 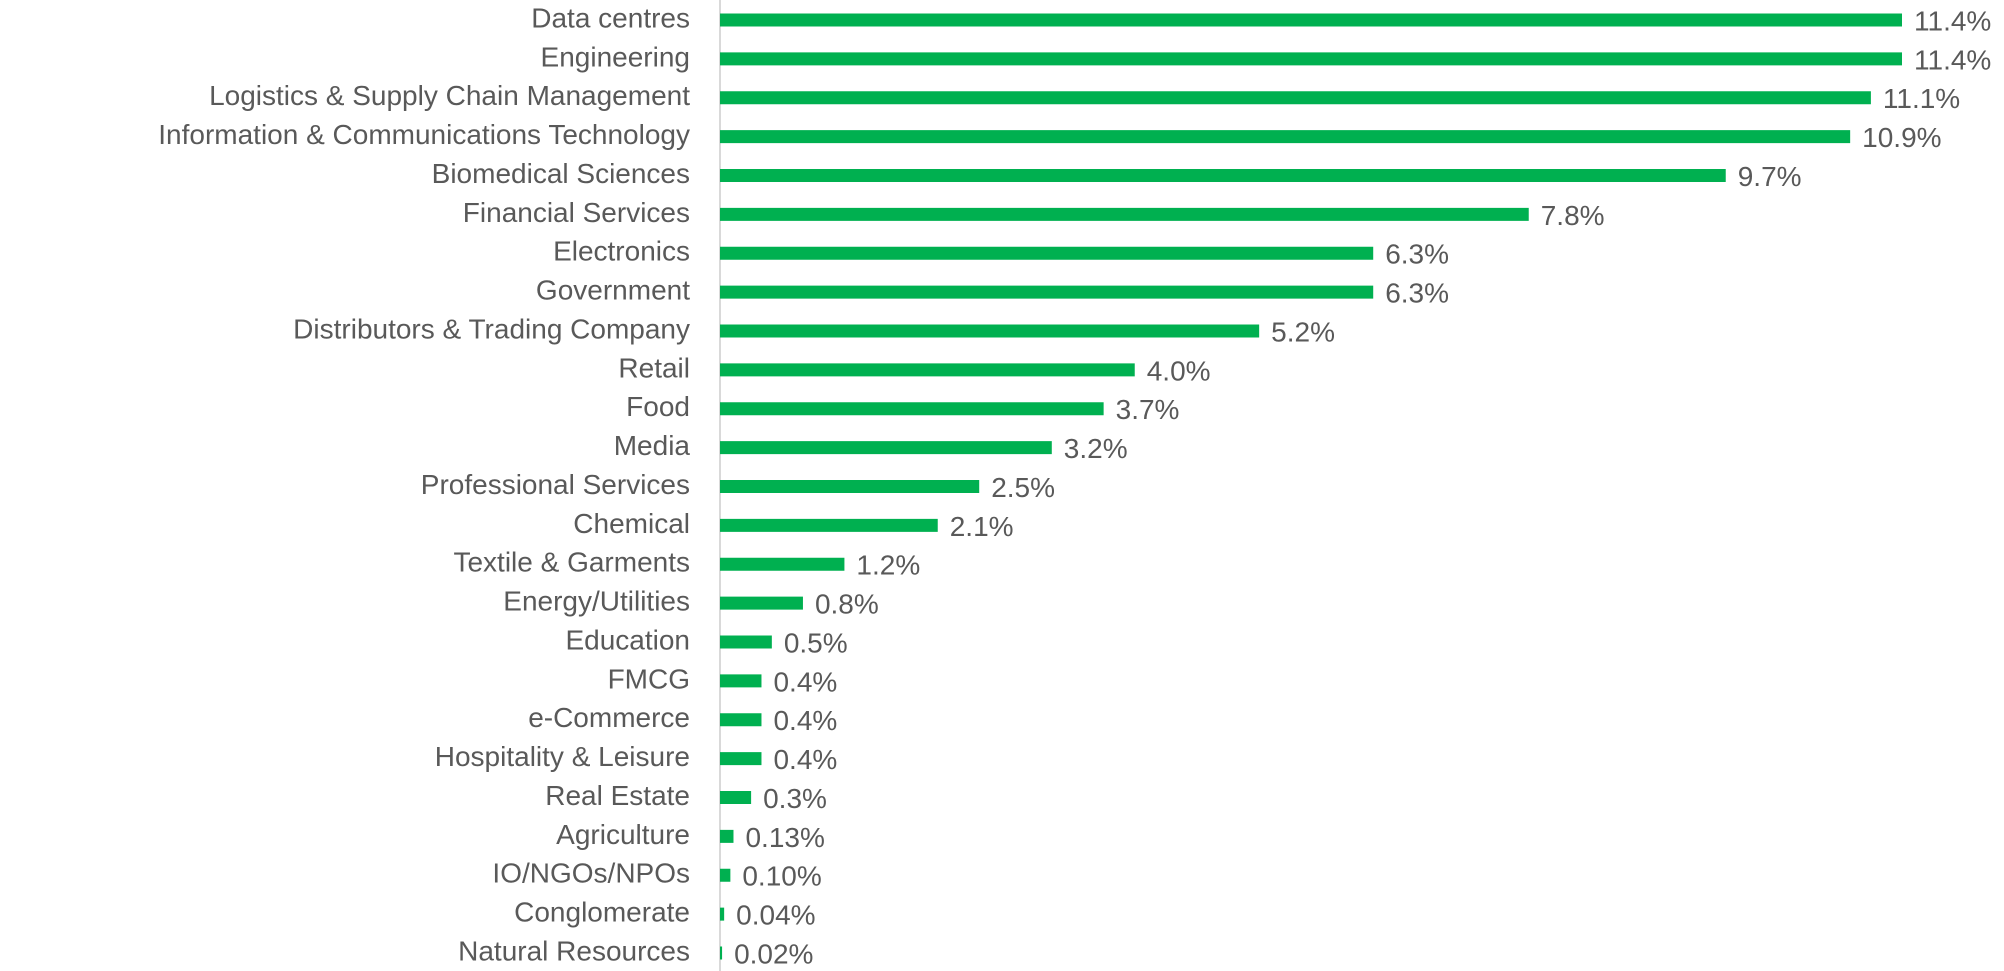 I want to click on value-label: 1.2%, so click(x=888, y=565).